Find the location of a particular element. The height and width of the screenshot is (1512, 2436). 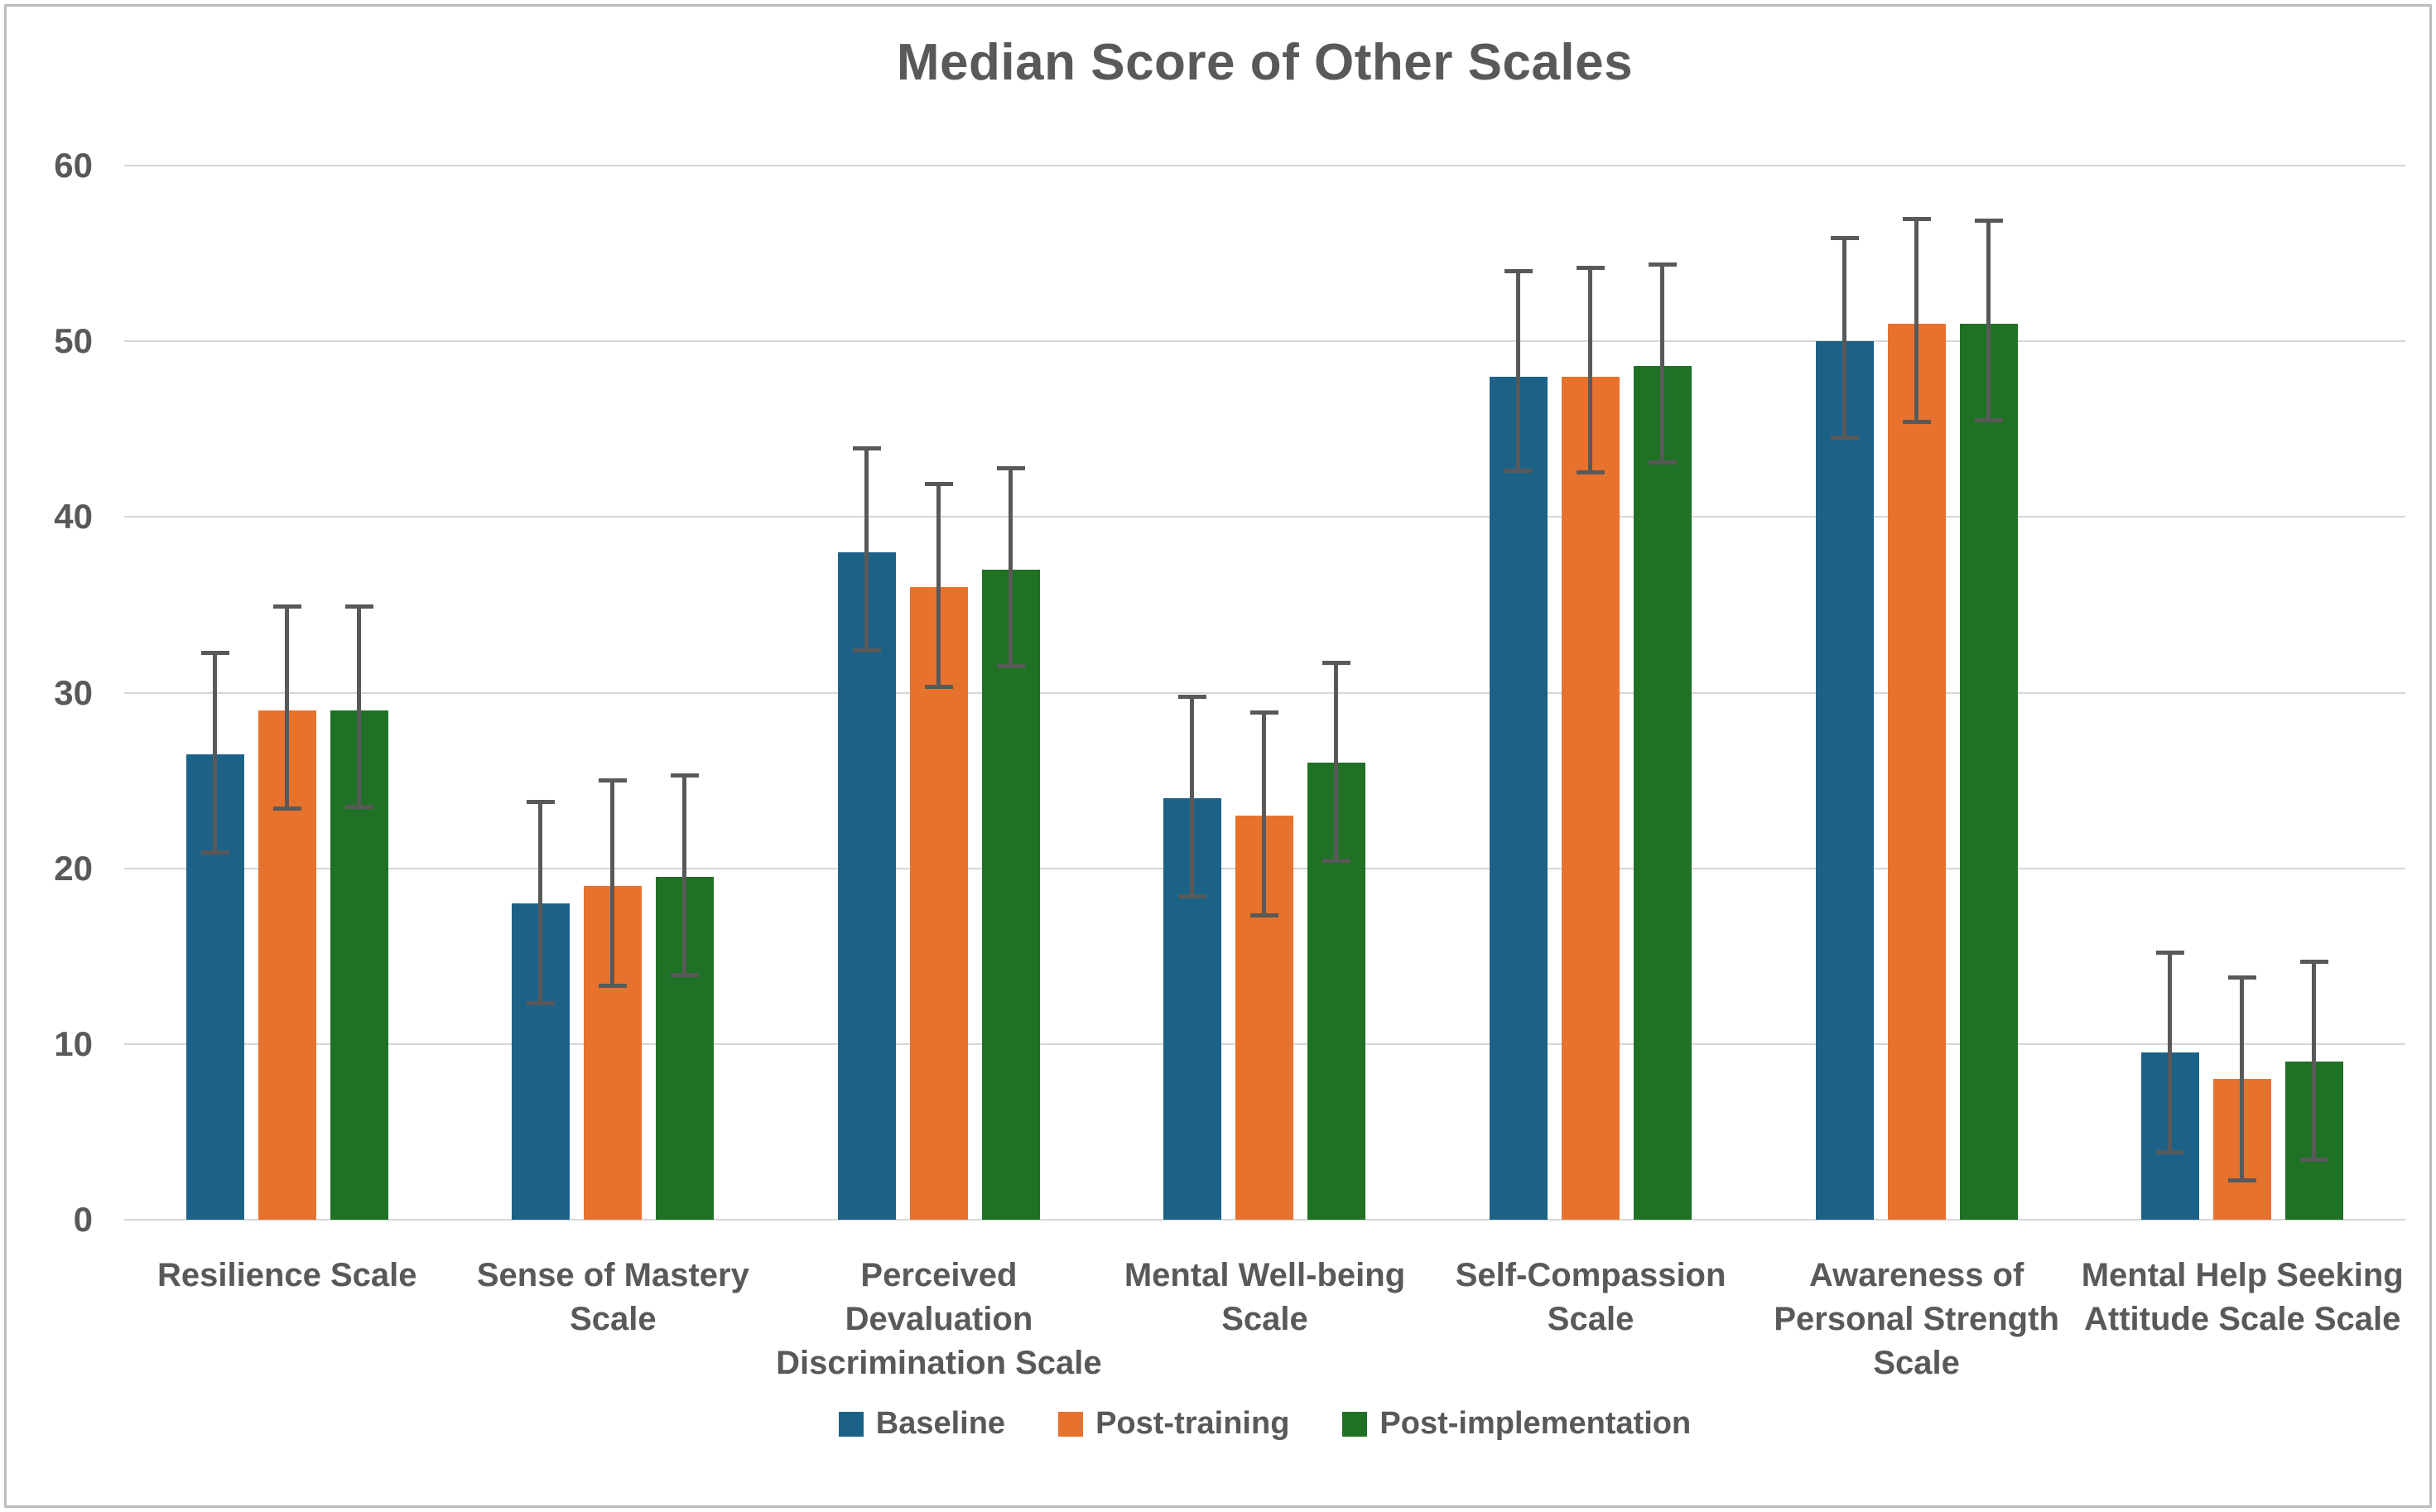

legend-label-baseline: Baseline is located at coordinates (940, 1423).